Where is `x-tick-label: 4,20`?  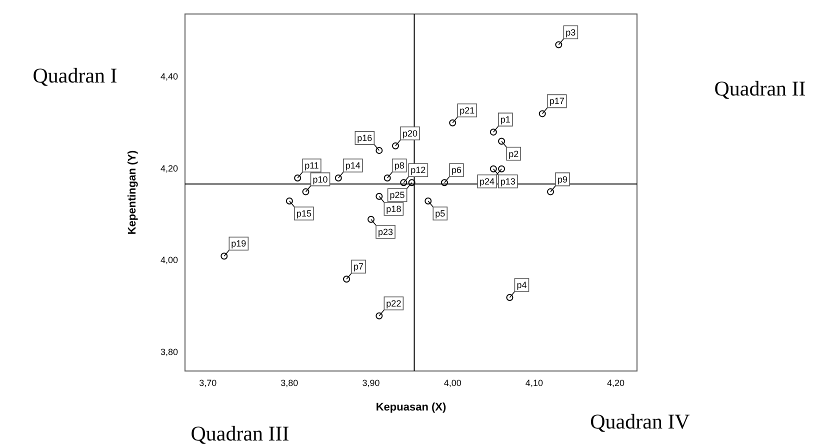 x-tick-label: 4,20 is located at coordinates (616, 383).